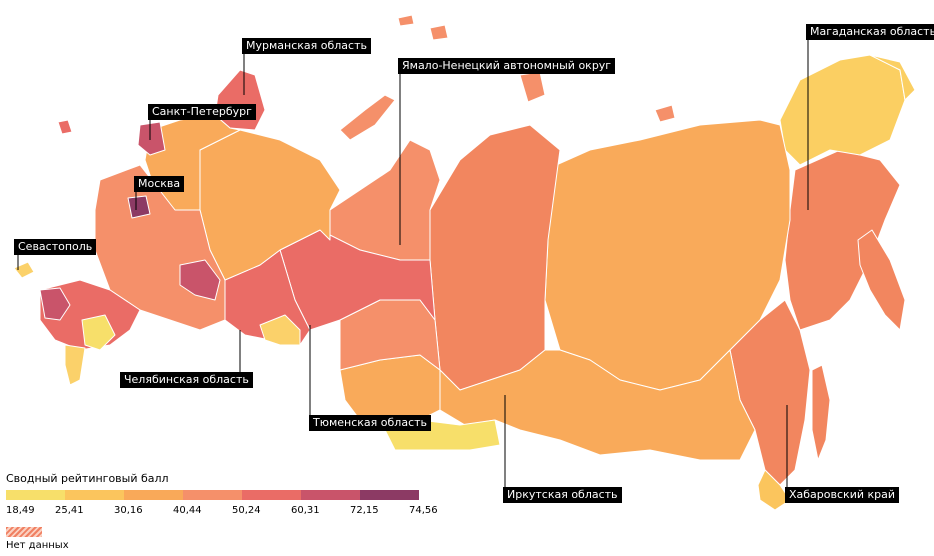 The image size is (934, 556). Describe the element at coordinates (128, 510) in the screenshot. I see `legend-tick: 30,16` at that location.